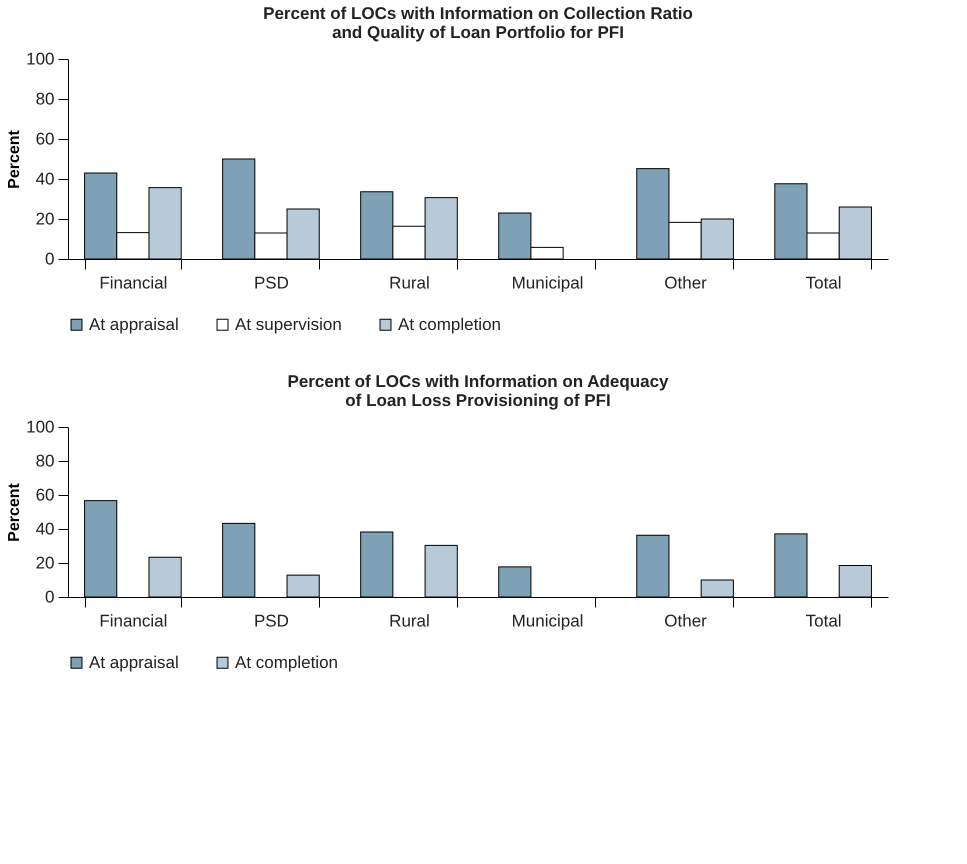  What do you see at coordinates (479, 391) in the screenshot?
I see `chart-title: Percent of LOCs with Information on Adequacy of Loan Loss Provisioning of PFI` at bounding box center [479, 391].